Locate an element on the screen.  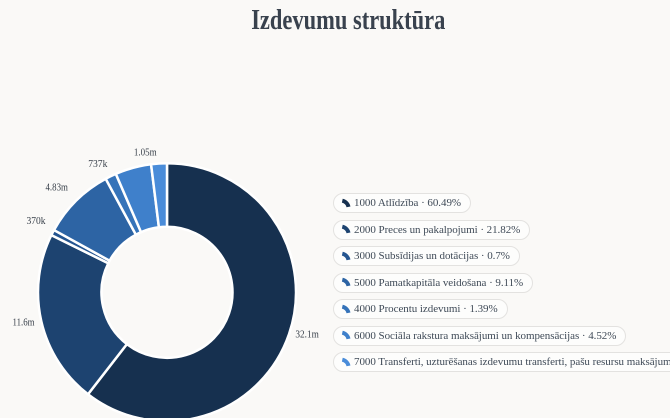
svg-text: 370k is located at coordinates (36, 221).